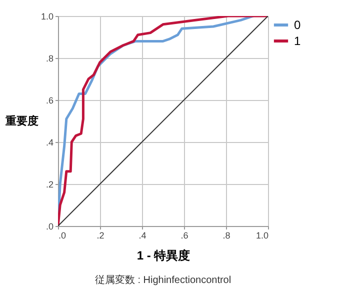  What do you see at coordinates (62, 235) in the screenshot?
I see `x-tick-label: .0` at bounding box center [62, 235].